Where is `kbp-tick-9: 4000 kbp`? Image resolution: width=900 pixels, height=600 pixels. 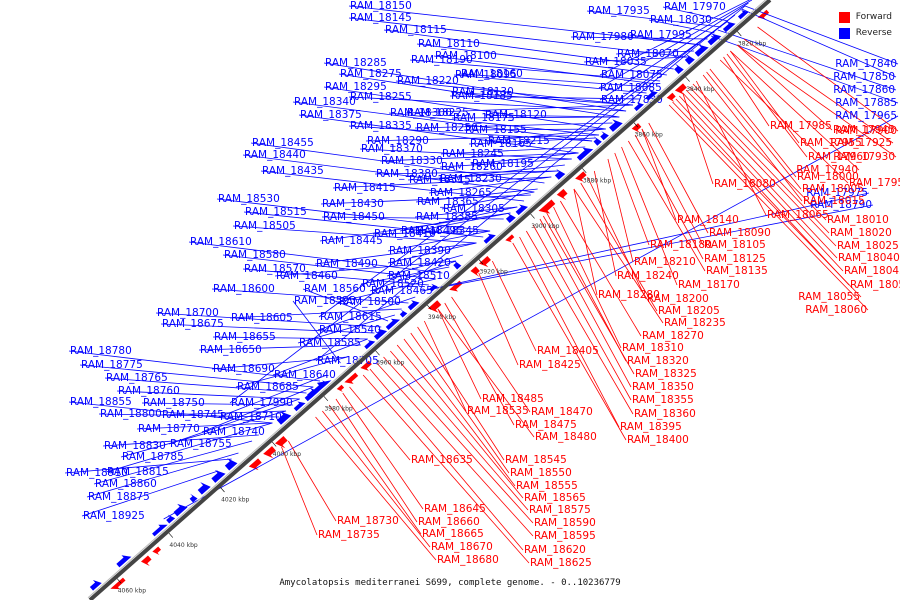
kbp-tick-9: 4000 kbp is located at coordinates (287, 454).